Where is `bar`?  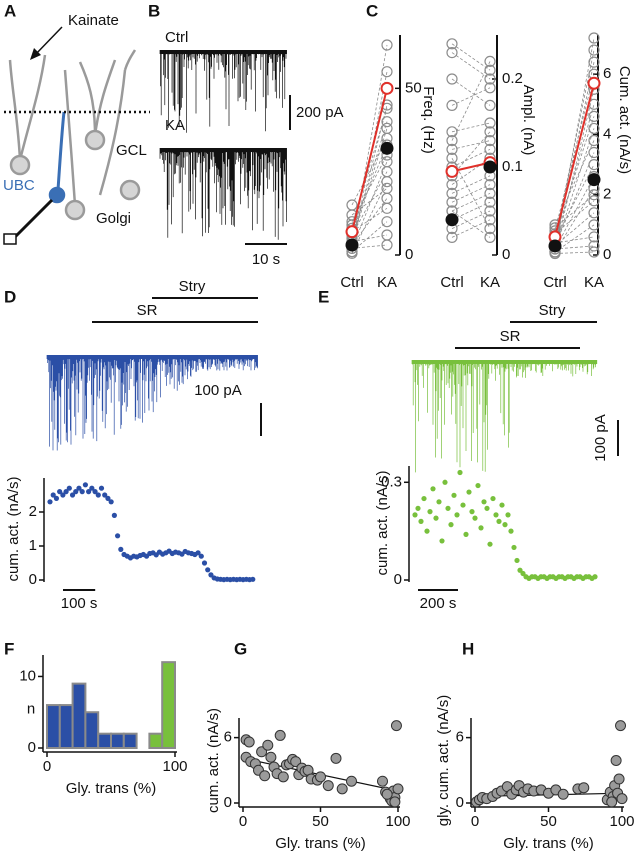 bar is located at coordinates (53, 726).